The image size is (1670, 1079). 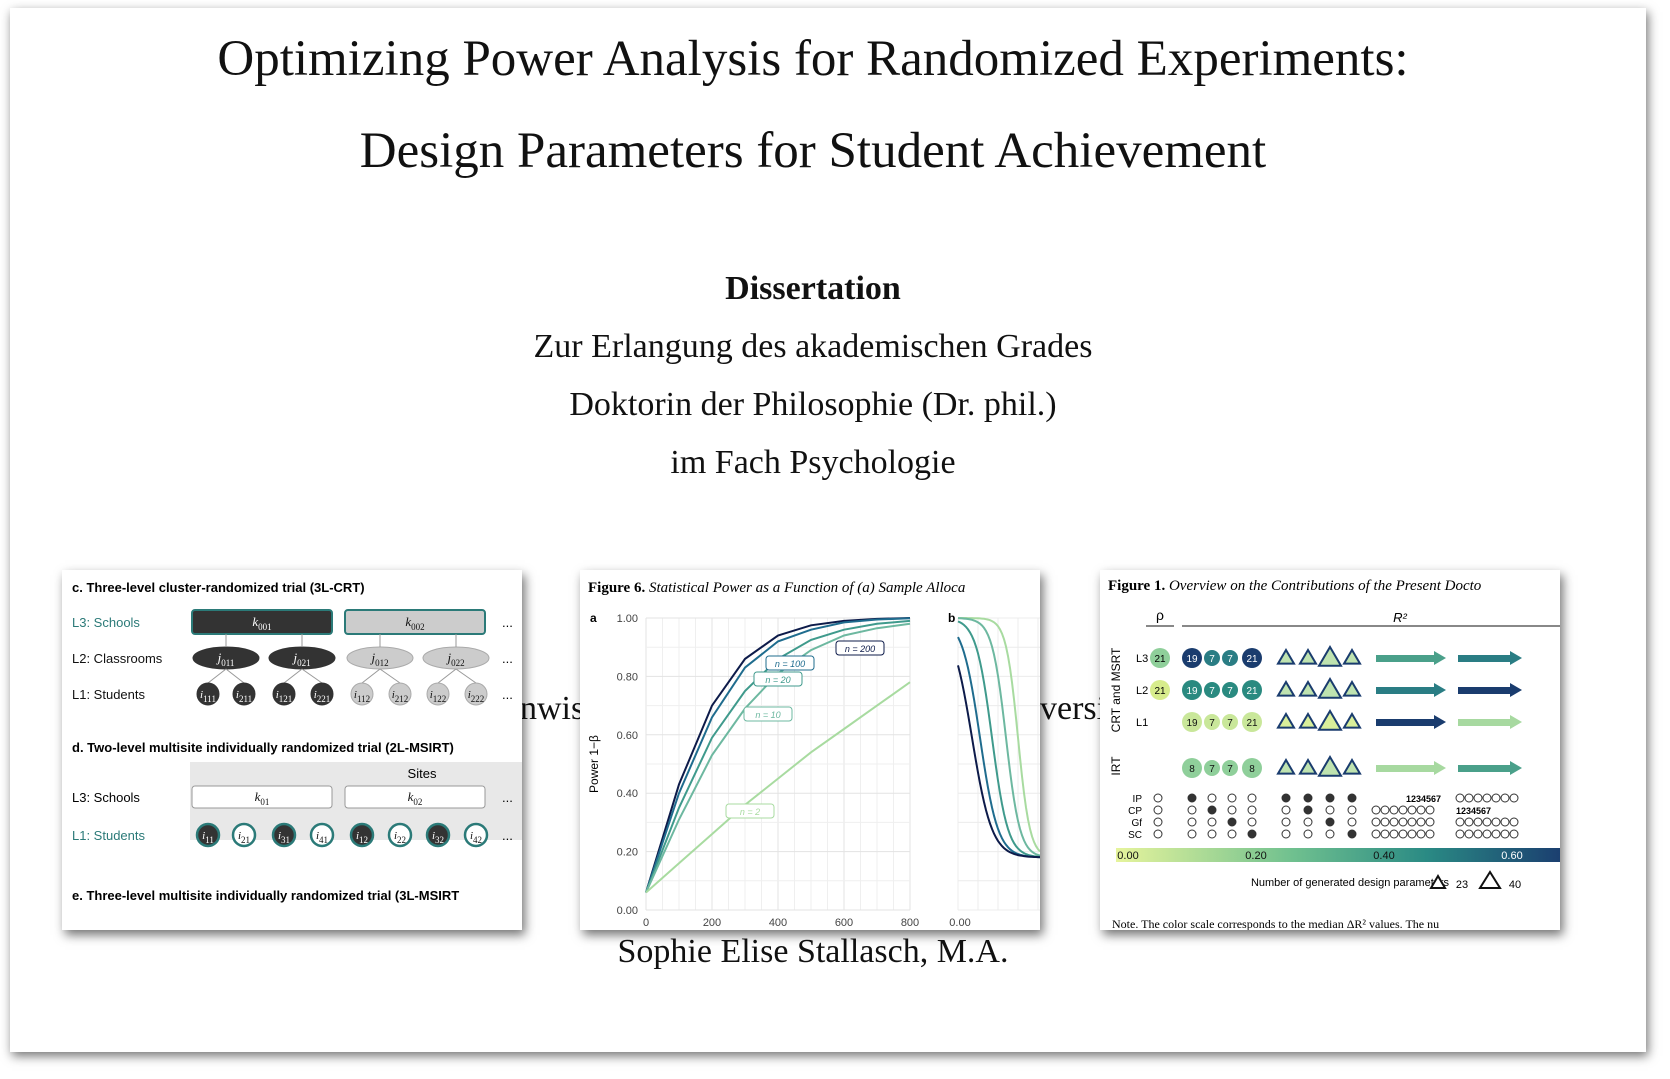 I want to click on degree-line-3: im Fach Psychologie, so click(x=813, y=462).